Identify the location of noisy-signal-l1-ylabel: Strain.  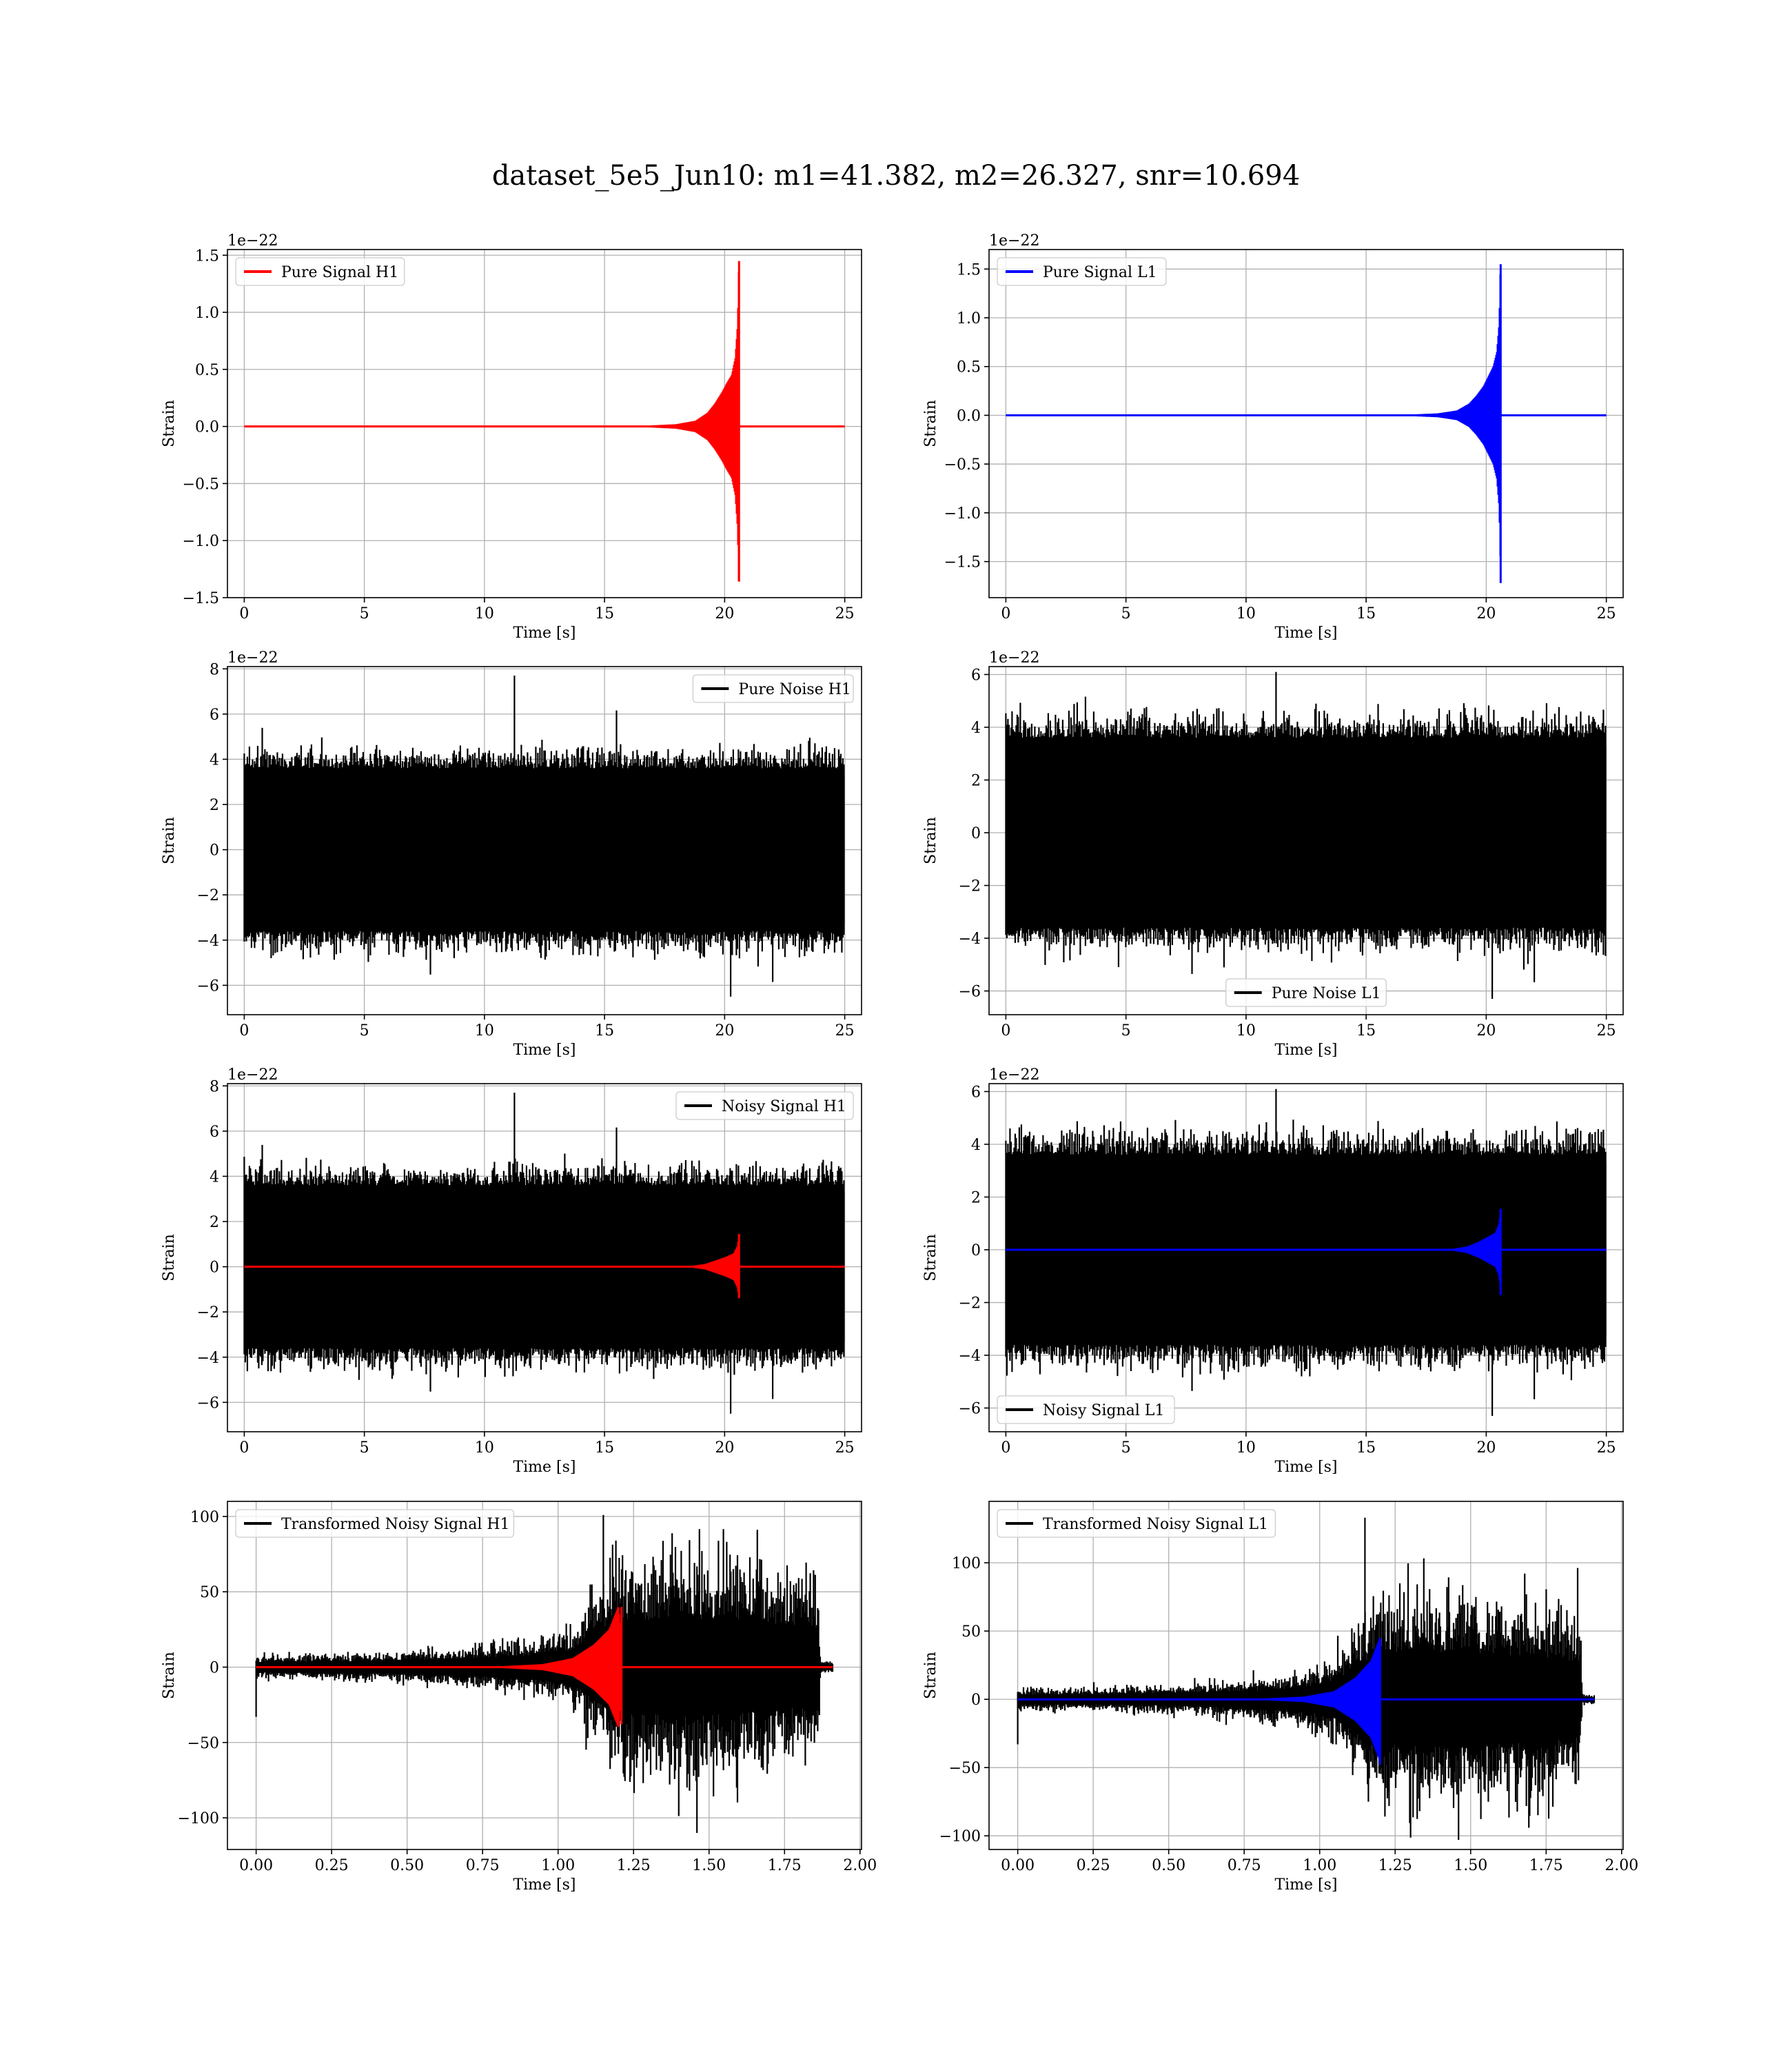
(930, 1257).